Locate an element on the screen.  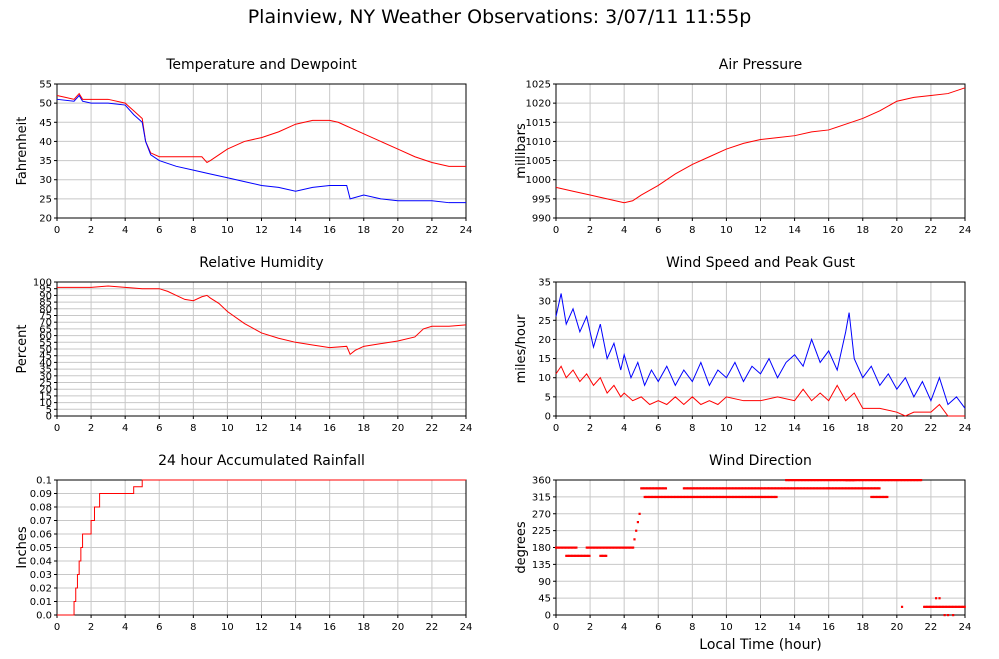
chart-title: Wind Speed and Peak Gust is located at coordinates (760, 263).